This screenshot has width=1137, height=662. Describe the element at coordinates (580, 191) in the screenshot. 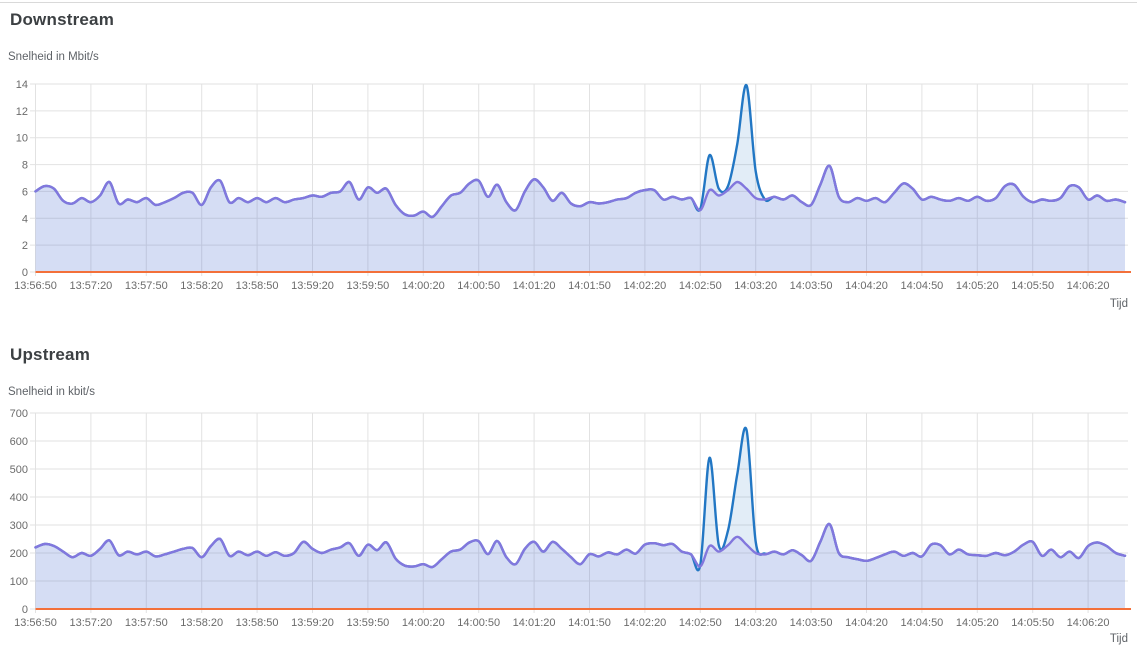

I see `downstream-rate-line` at that location.